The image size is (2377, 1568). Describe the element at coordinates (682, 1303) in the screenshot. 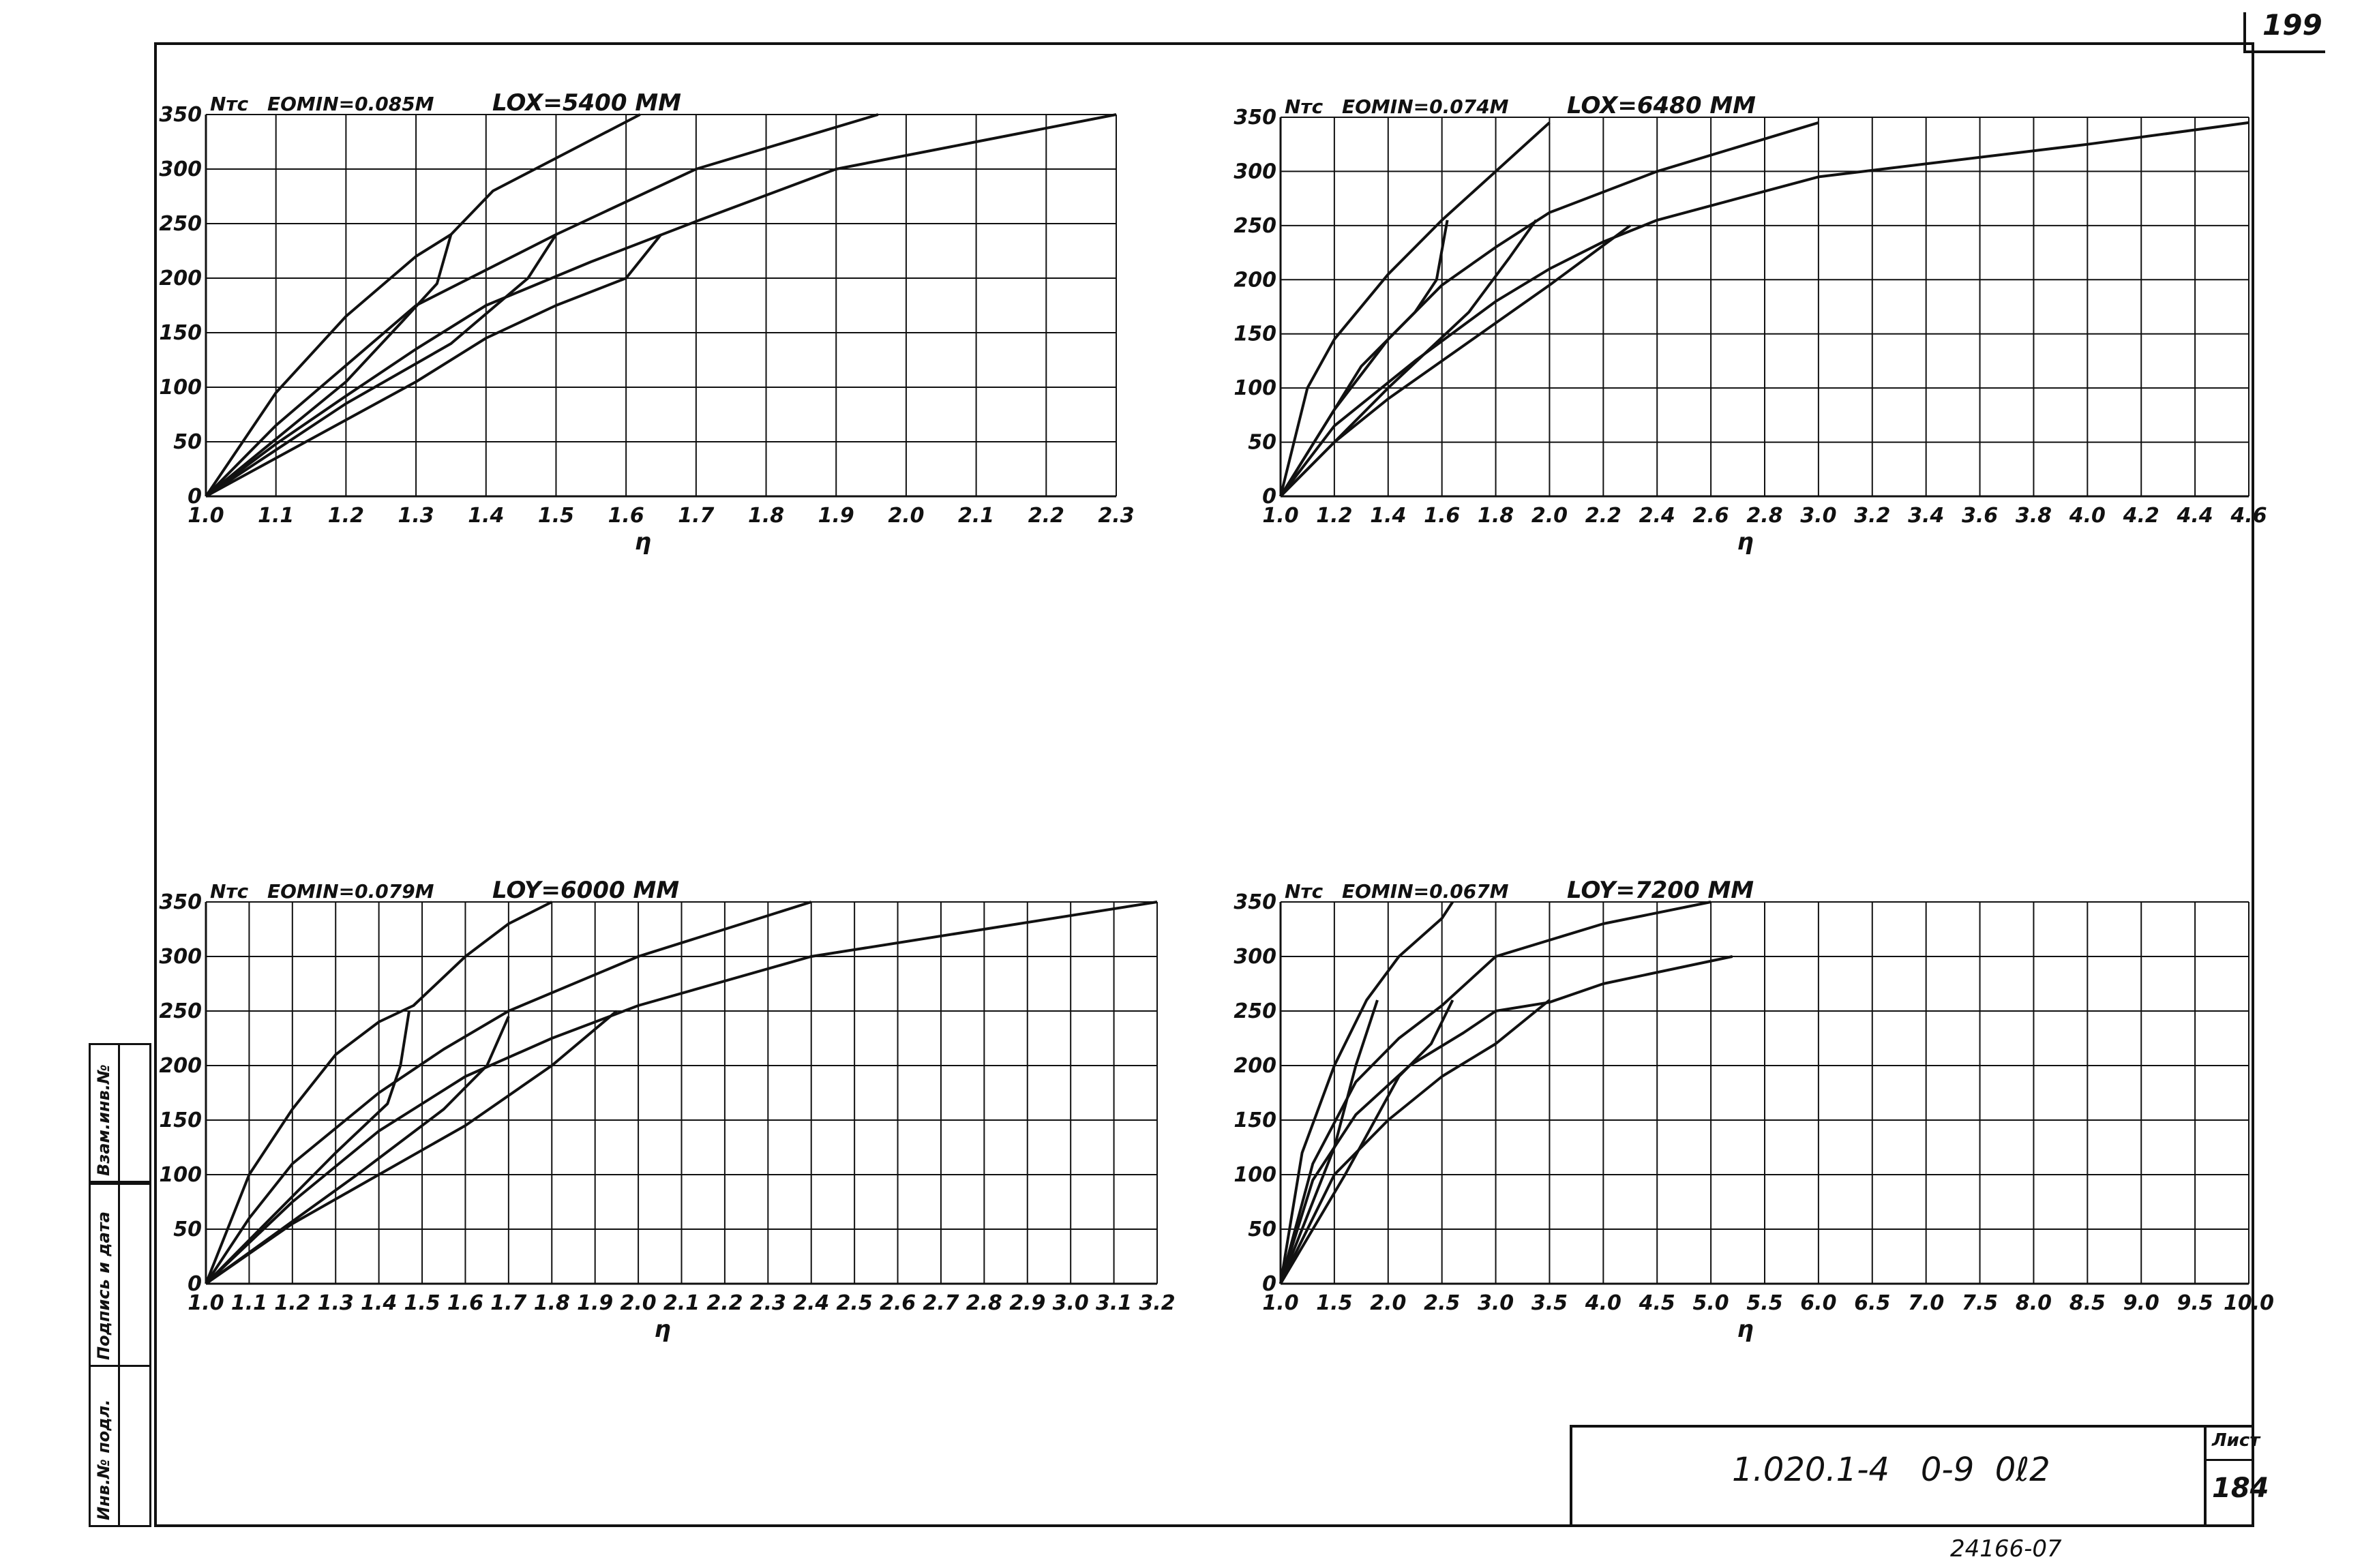

I see `x-tick-label: 2.1` at that location.